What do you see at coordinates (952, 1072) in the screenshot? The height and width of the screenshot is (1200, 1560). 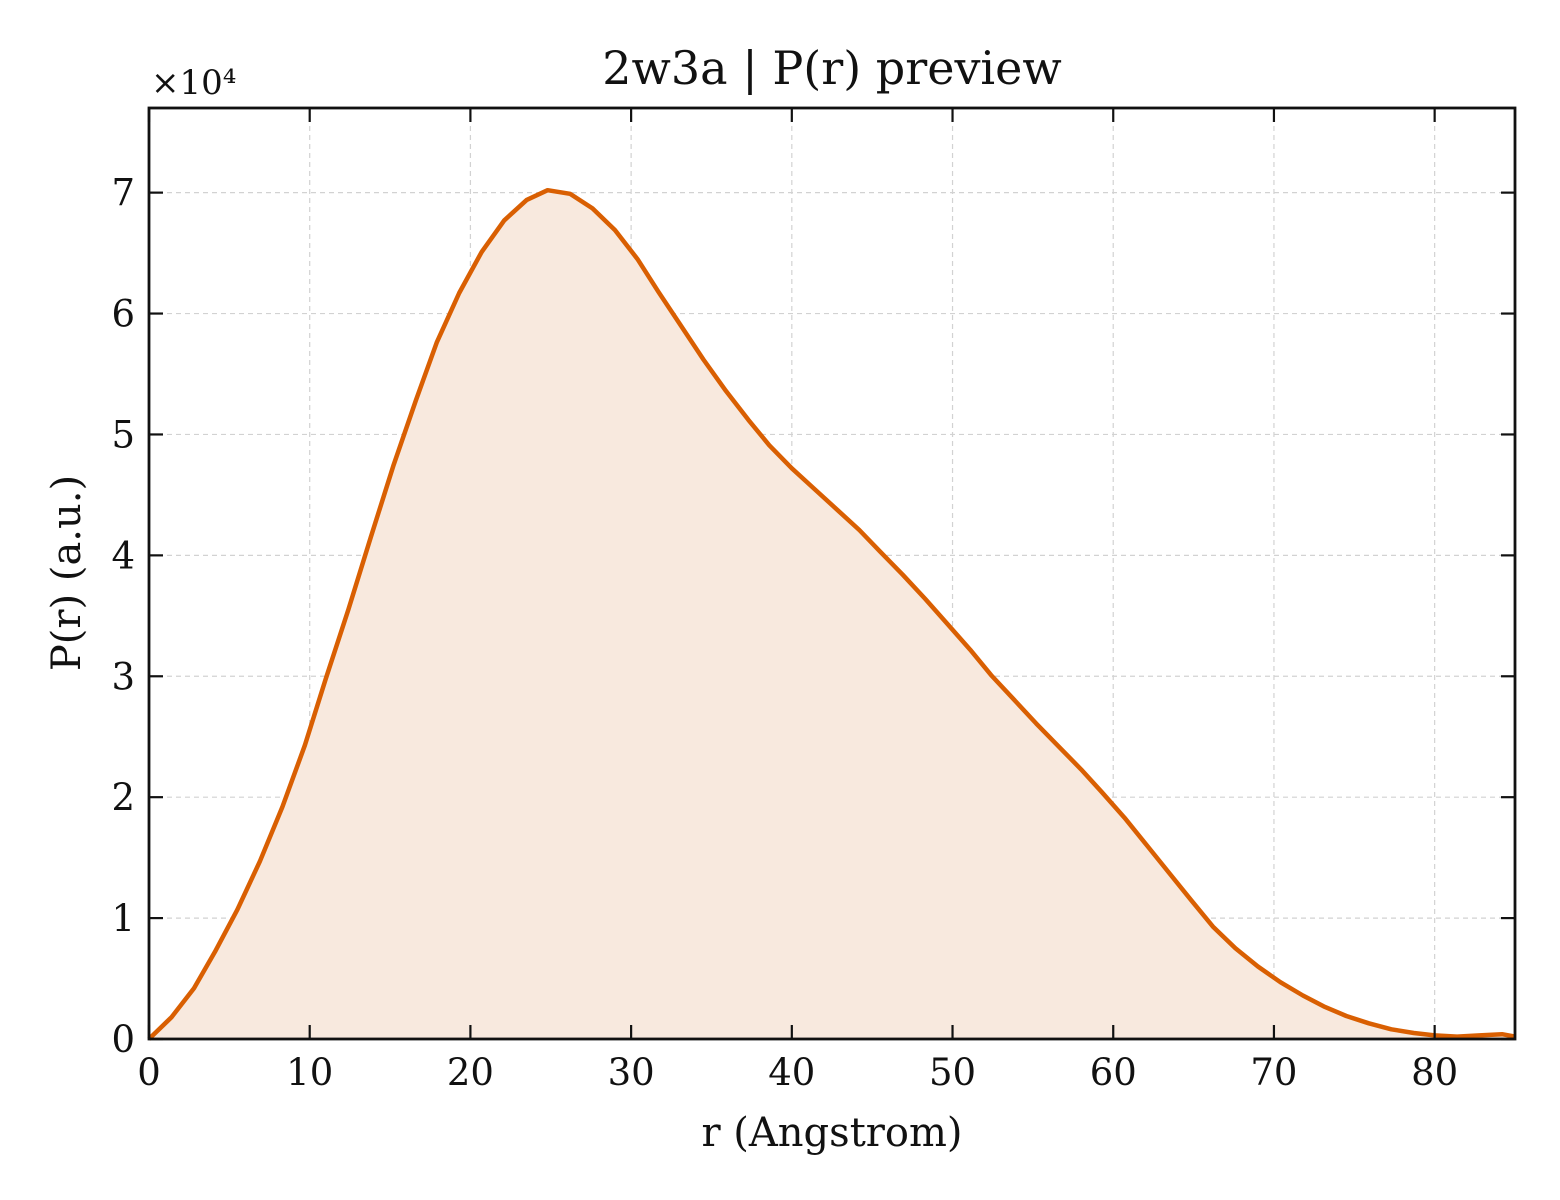 I see `x-tick-label: 50` at bounding box center [952, 1072].